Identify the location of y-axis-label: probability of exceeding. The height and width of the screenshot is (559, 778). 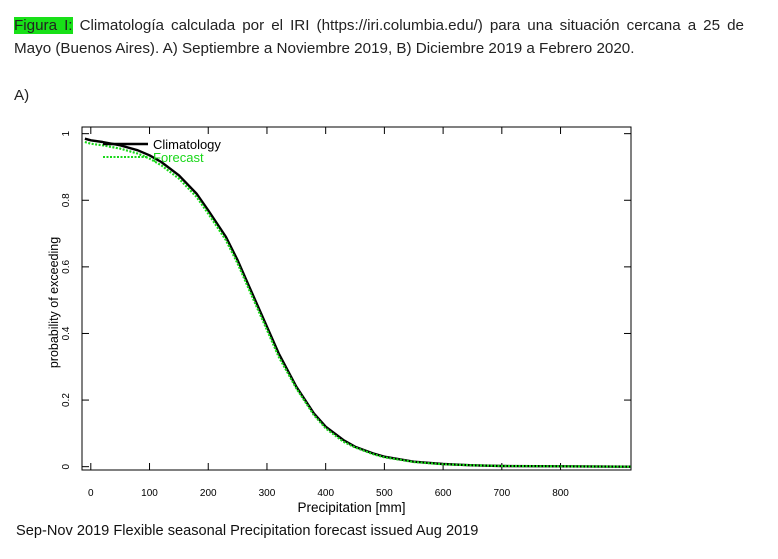
(54, 302).